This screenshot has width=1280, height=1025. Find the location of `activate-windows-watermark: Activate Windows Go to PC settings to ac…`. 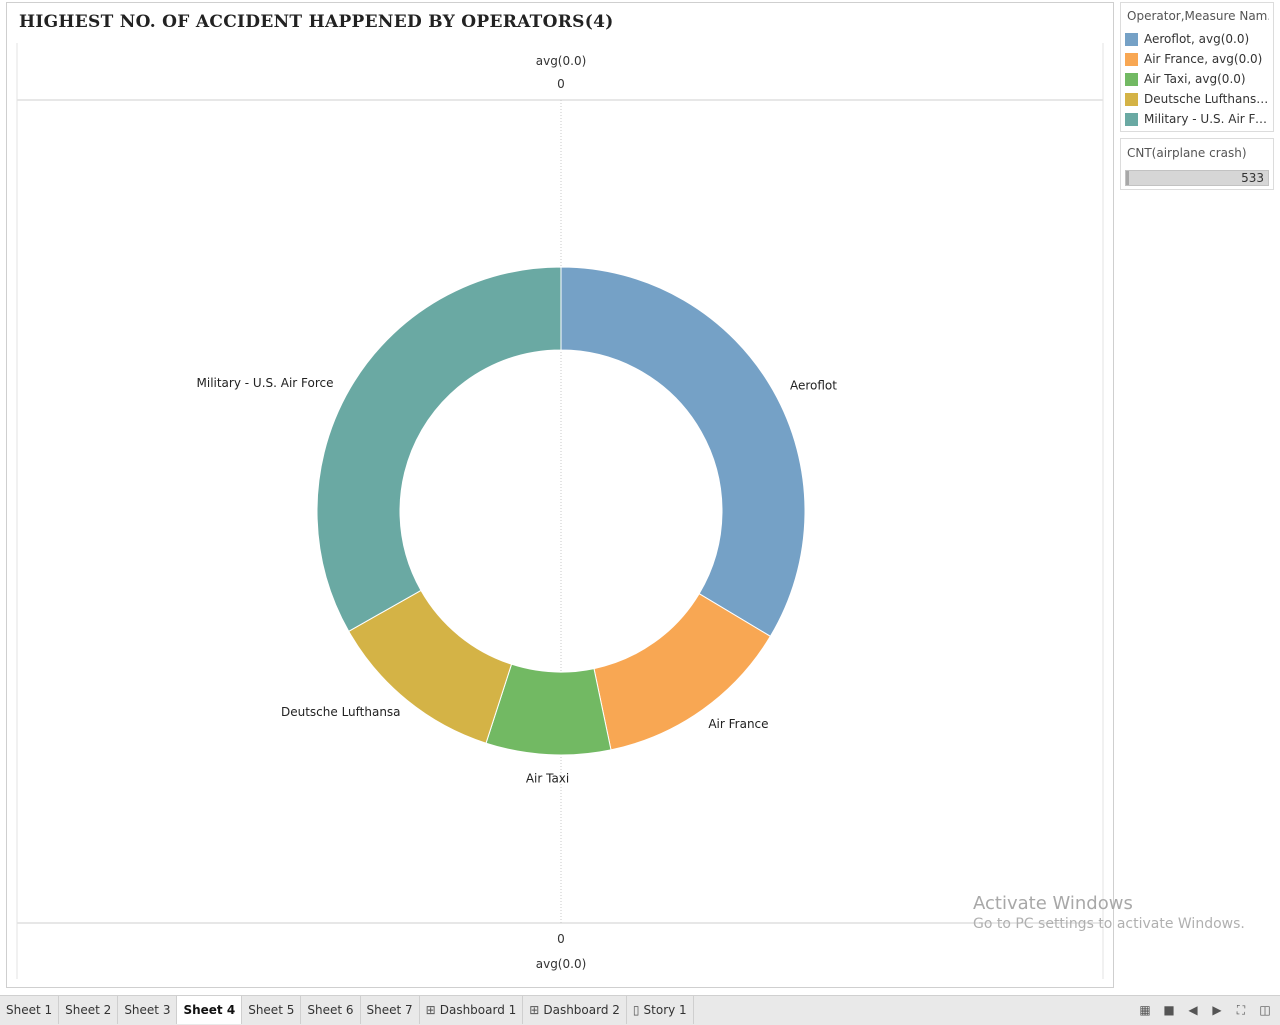

activate-windows-watermark: Activate Windows Go to PC settings to ac… is located at coordinates (1109, 912).